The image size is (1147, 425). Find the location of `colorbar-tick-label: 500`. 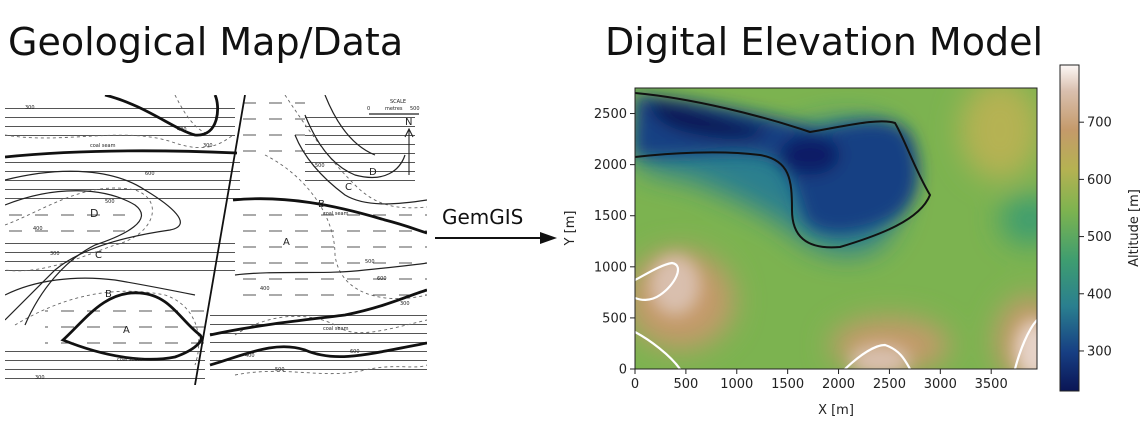

colorbar-tick-label: 500 is located at coordinates (1099, 237).